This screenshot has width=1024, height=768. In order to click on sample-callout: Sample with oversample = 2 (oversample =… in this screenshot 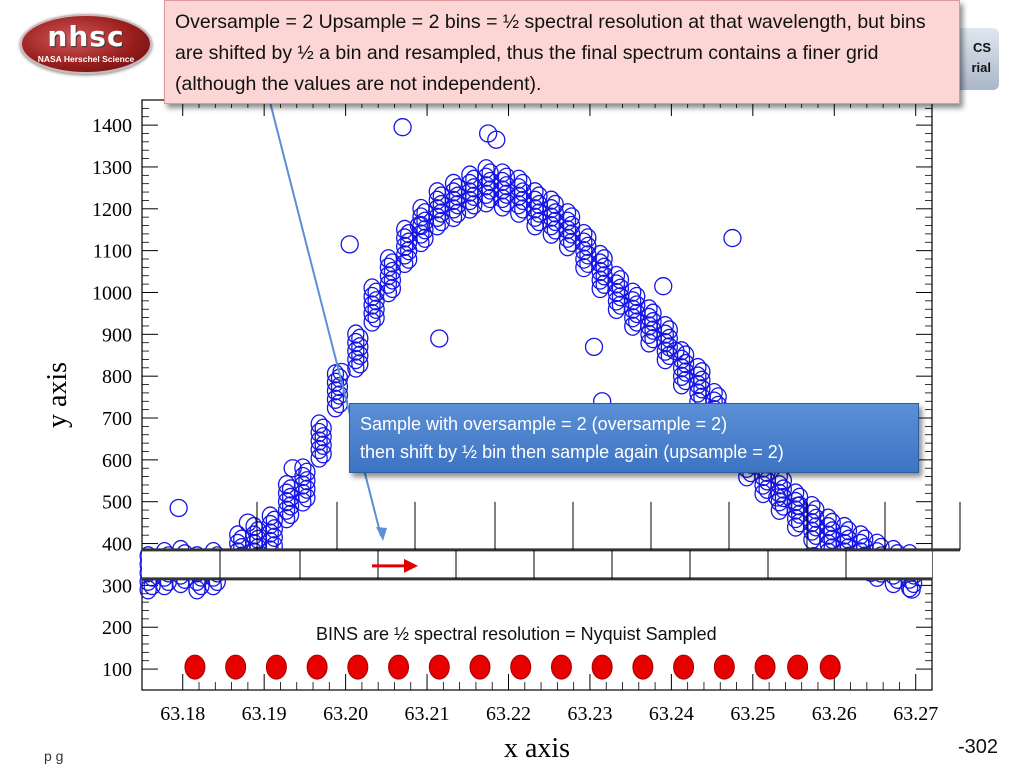, I will do `click(634, 438)`.